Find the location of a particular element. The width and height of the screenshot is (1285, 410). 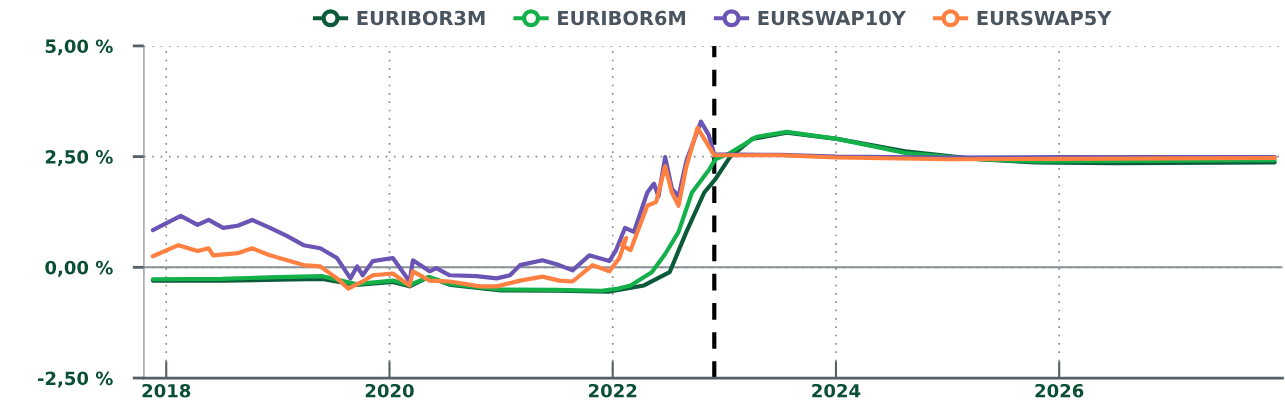

y-tick-label: -2,50 % is located at coordinates (75, 379).